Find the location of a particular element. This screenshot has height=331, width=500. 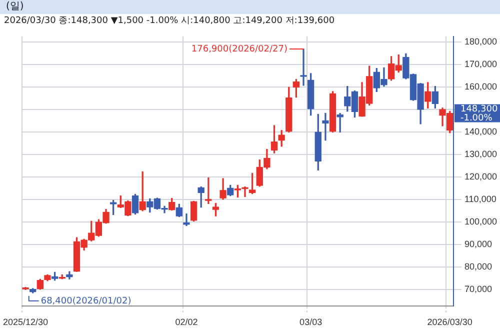

x-tick-label: 2026/03/30 is located at coordinates (449, 322).